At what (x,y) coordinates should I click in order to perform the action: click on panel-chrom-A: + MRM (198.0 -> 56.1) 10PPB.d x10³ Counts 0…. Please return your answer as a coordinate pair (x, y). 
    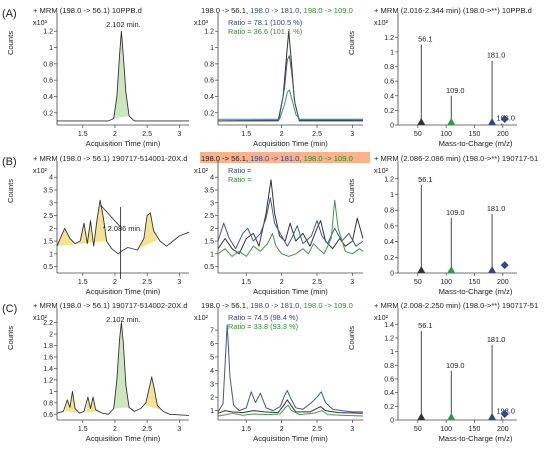
    Looking at the image, I should click on (97, 77).